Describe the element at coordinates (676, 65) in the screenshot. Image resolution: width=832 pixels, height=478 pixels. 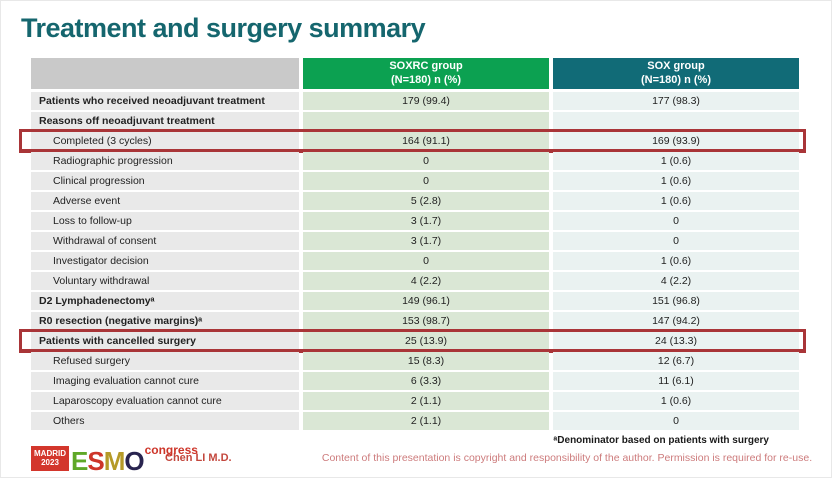
I see `sox-group-label: SOX group` at that location.